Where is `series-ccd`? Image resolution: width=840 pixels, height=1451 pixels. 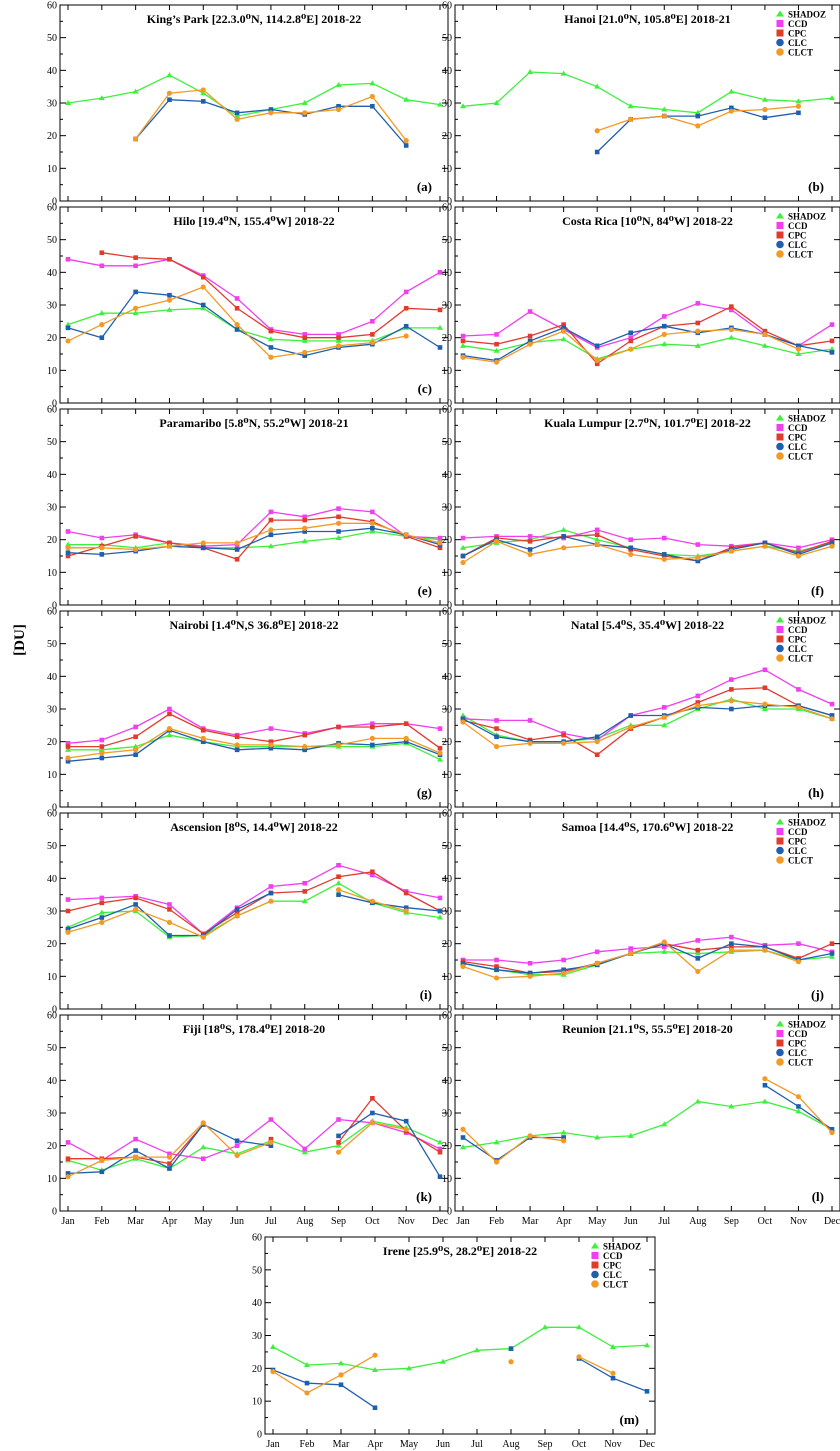 series-ccd is located at coordinates (648, 325).